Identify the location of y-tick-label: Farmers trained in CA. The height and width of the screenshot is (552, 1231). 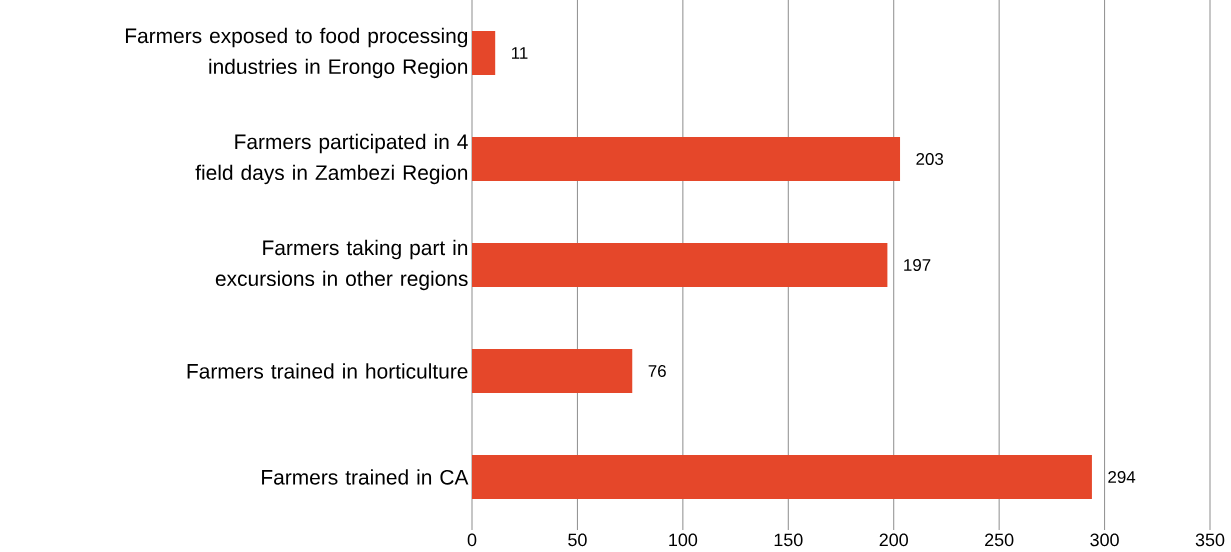
(365, 477).